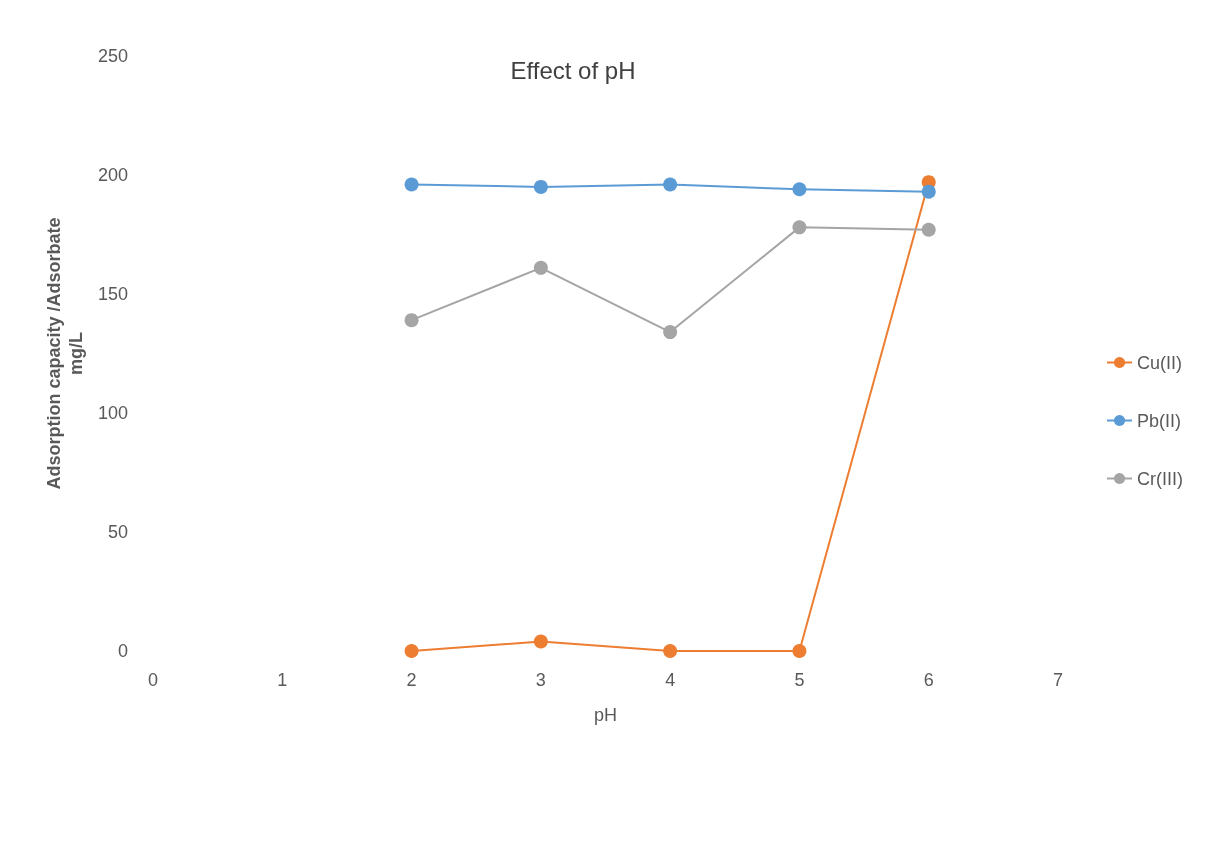  Describe the element at coordinates (411, 680) in the screenshot. I see `x-tick-label: 2` at that location.